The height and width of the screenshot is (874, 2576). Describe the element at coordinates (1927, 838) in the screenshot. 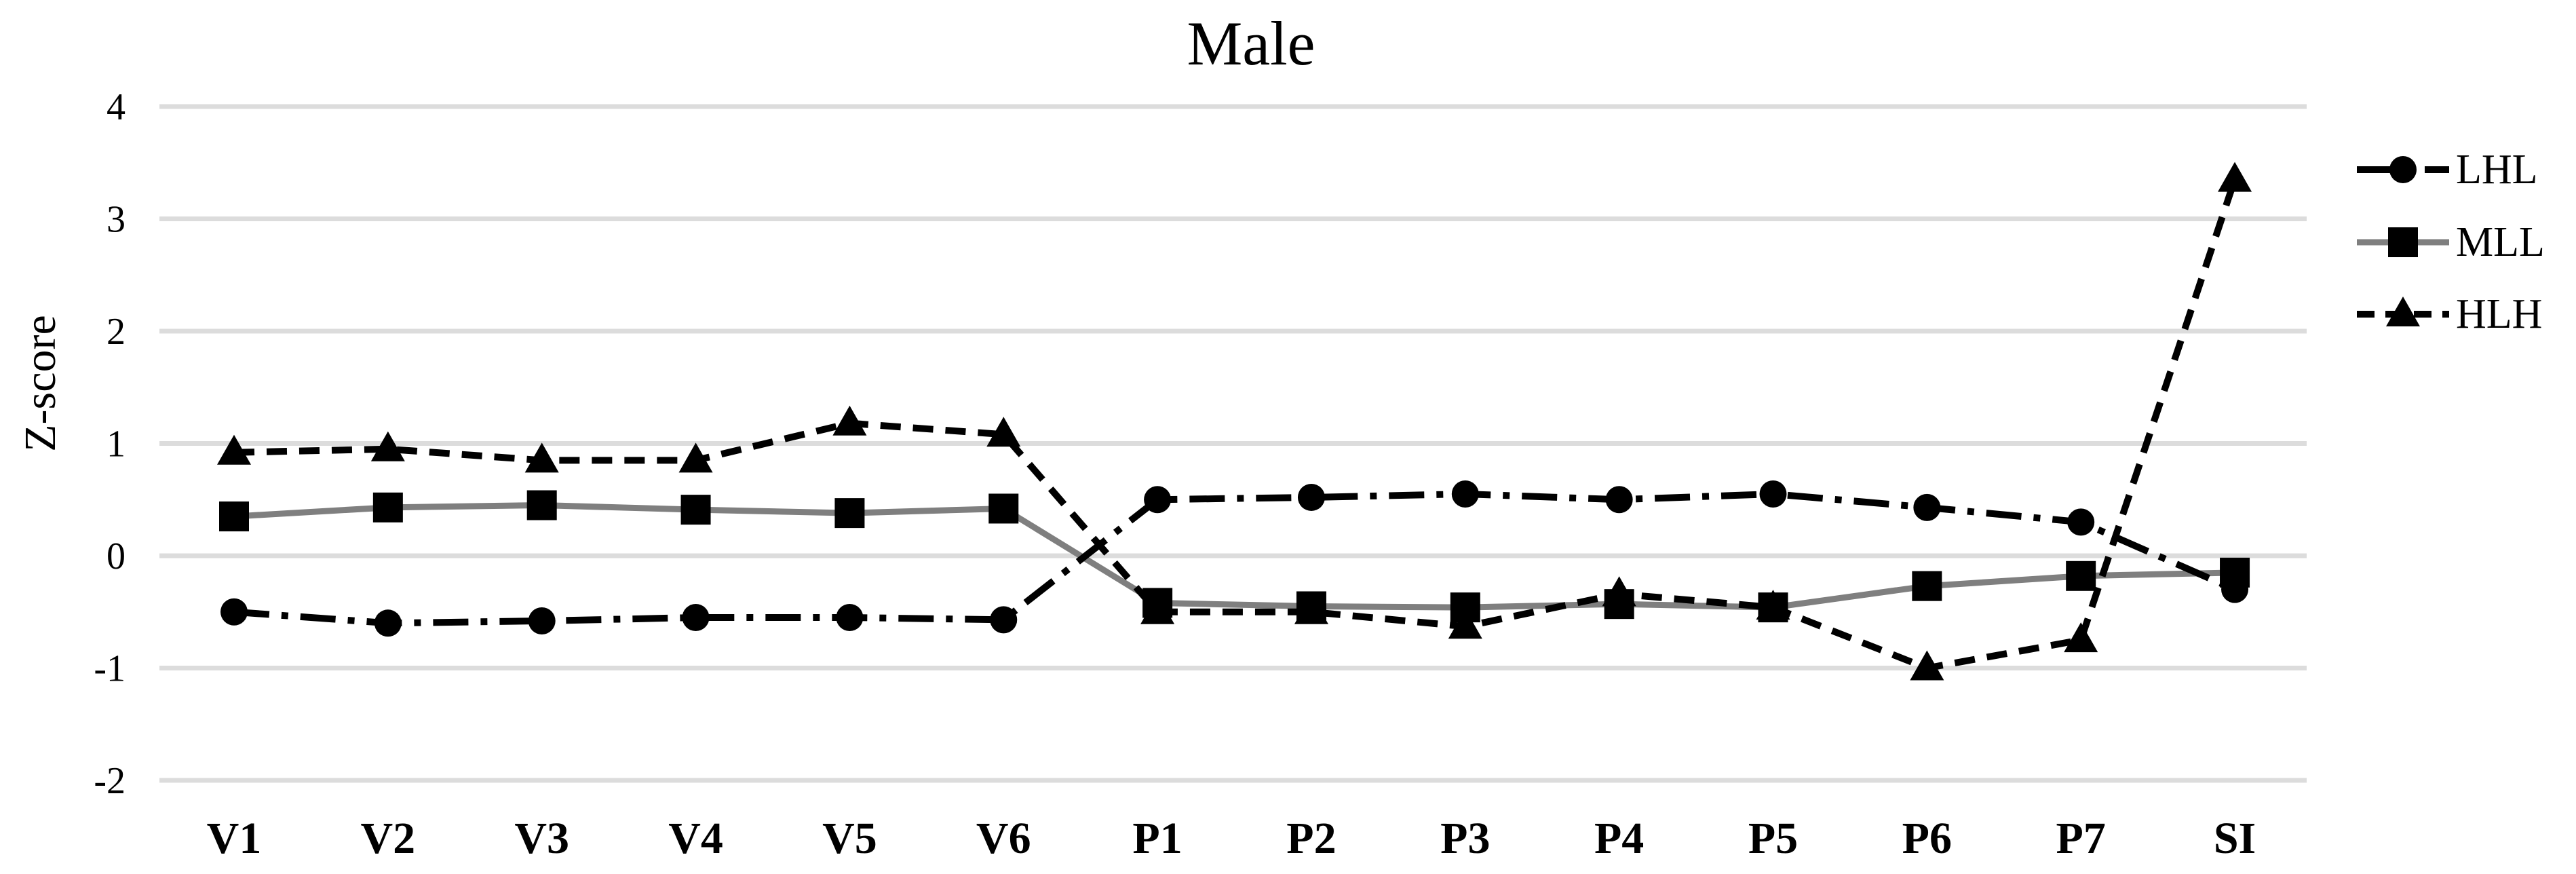

I see `x-category-label: P6` at that location.